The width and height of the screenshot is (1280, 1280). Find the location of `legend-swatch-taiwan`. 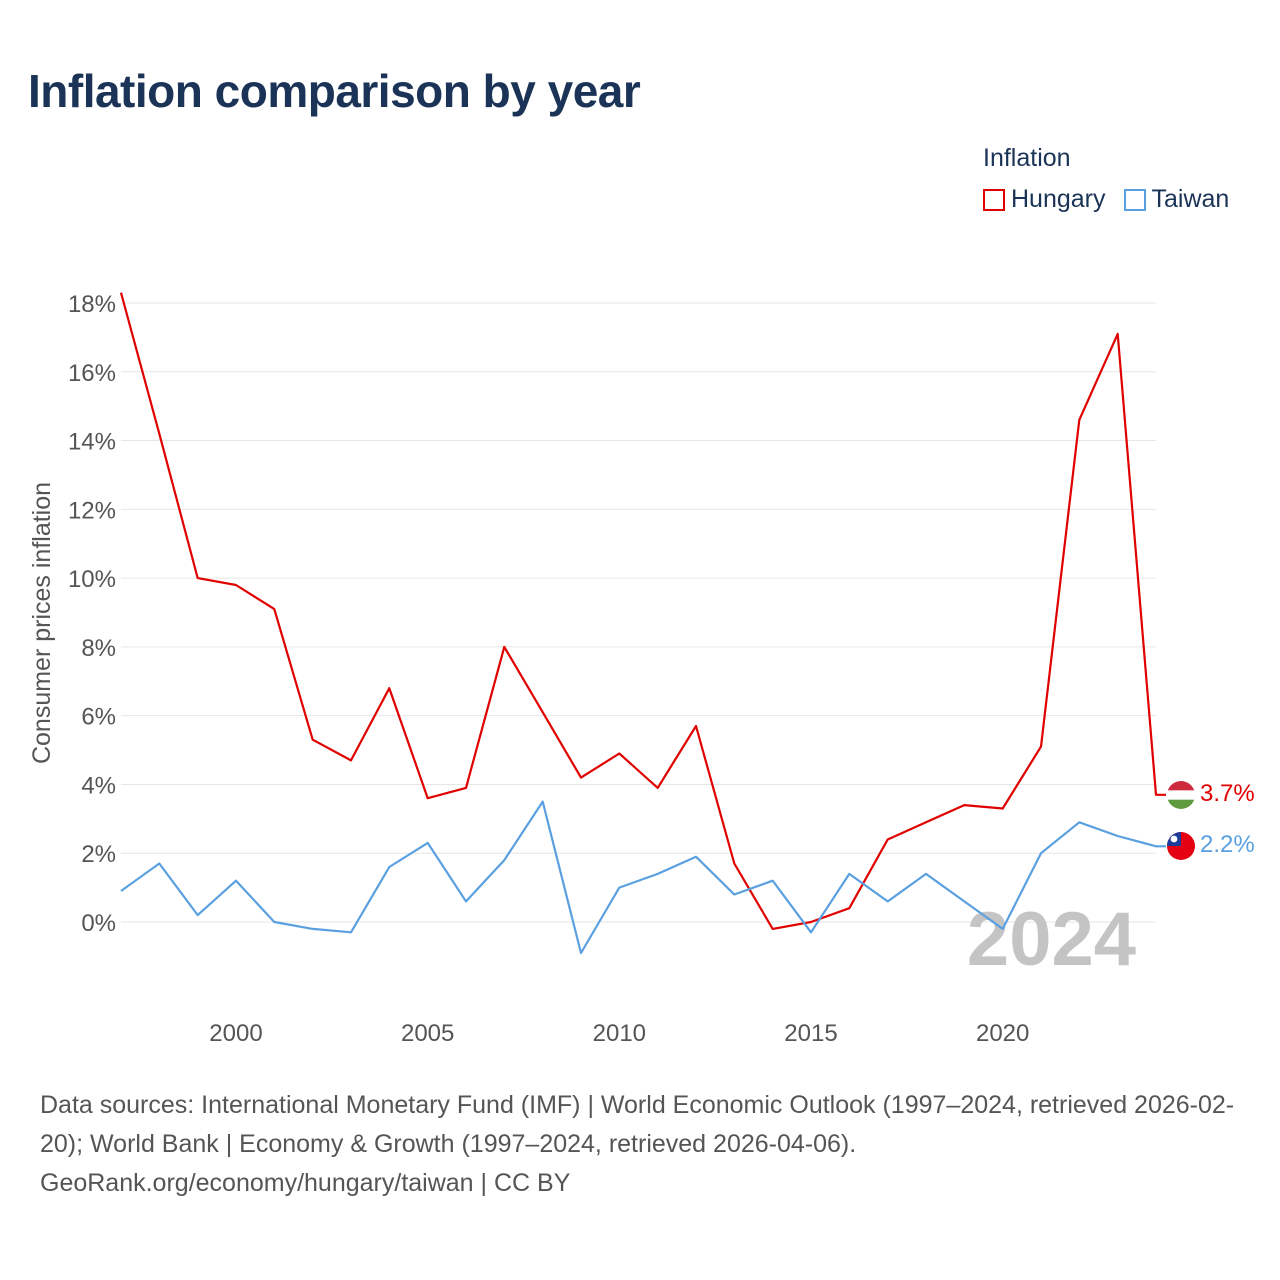

legend-swatch-taiwan is located at coordinates (1134, 199).